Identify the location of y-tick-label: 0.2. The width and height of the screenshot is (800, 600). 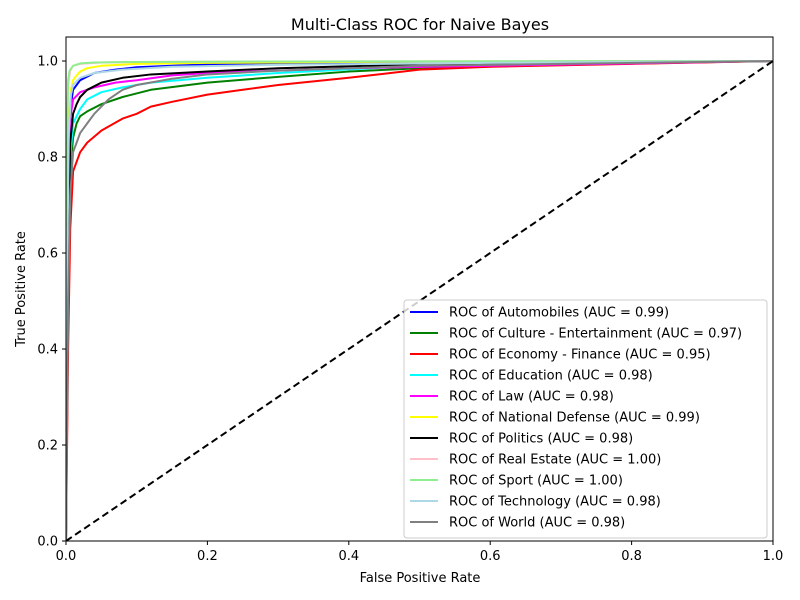
(47, 446).